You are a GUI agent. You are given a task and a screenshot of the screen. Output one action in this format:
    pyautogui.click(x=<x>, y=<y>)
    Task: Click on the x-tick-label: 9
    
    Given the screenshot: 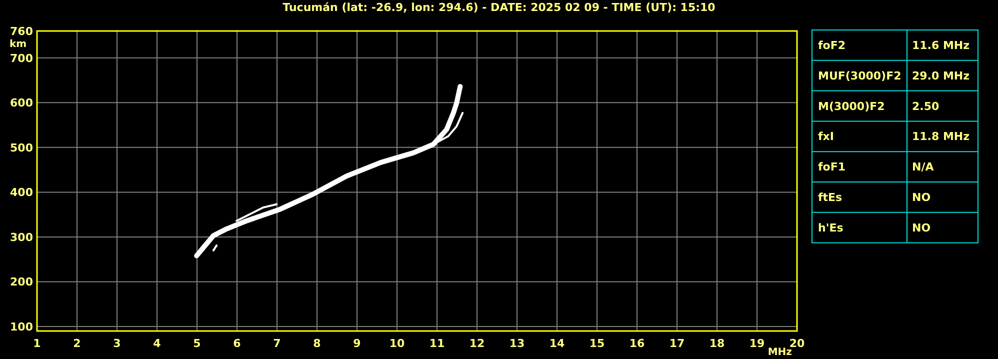 What is the action you would take?
    pyautogui.click(x=357, y=343)
    